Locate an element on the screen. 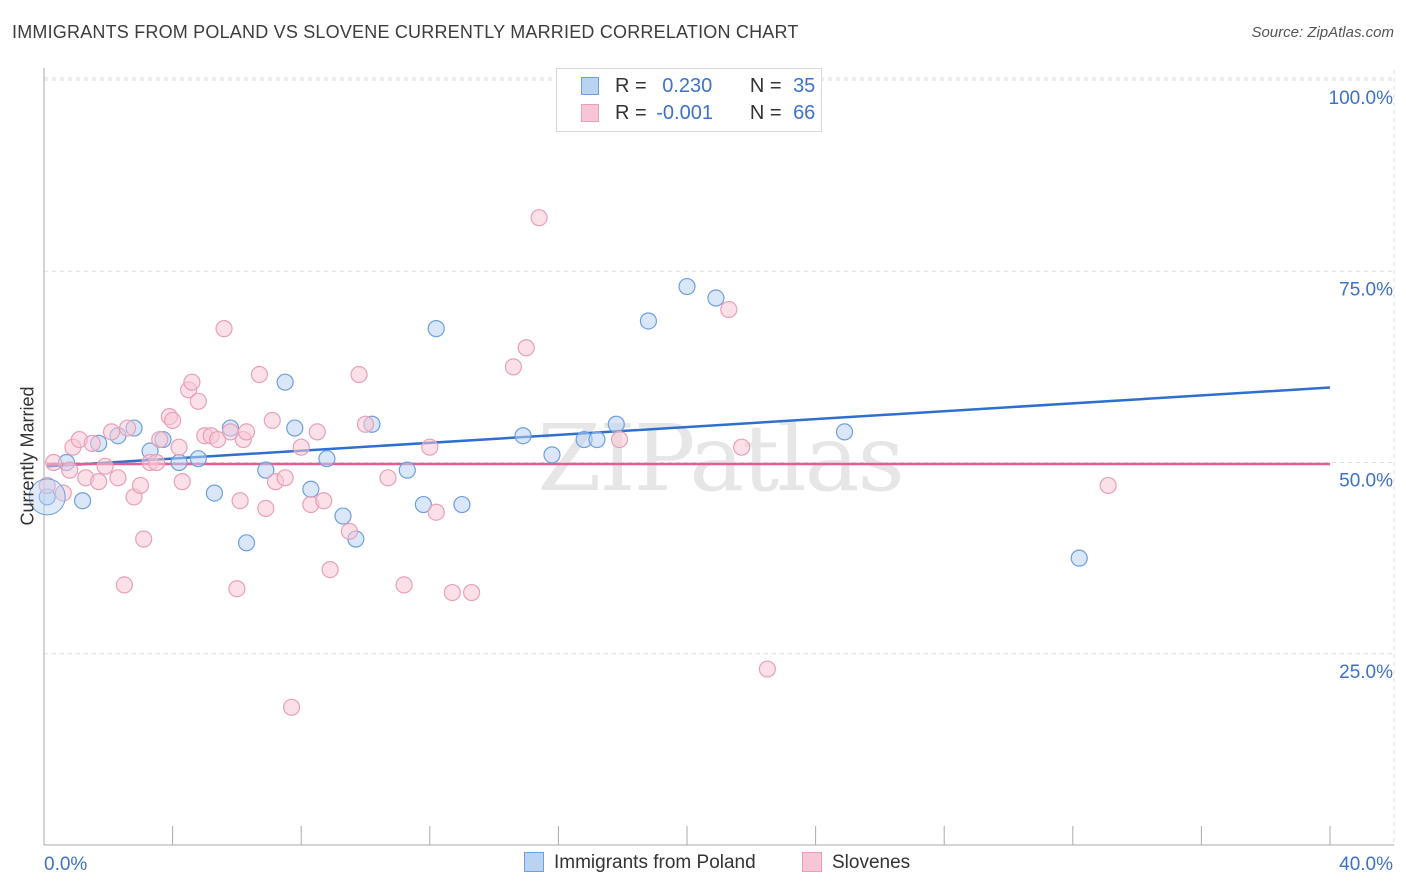  y-tick-label: 50.0% is located at coordinates (1366, 481).